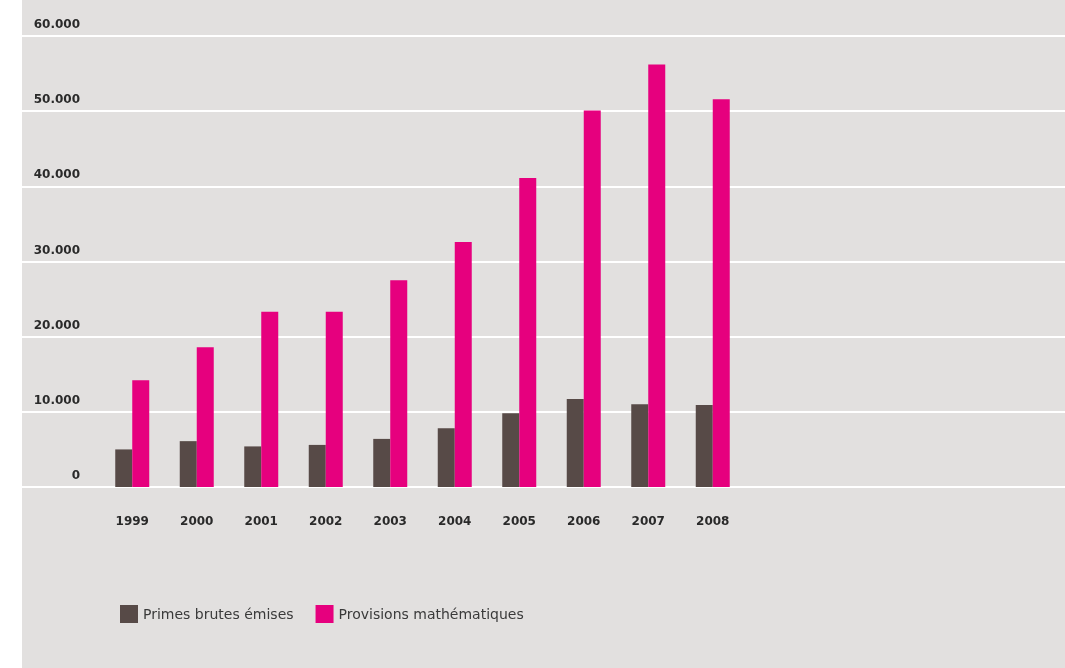 The width and height of the screenshot is (1065, 668). What do you see at coordinates (431, 614) in the screenshot?
I see `legend-label: Provisions mathématiques` at bounding box center [431, 614].